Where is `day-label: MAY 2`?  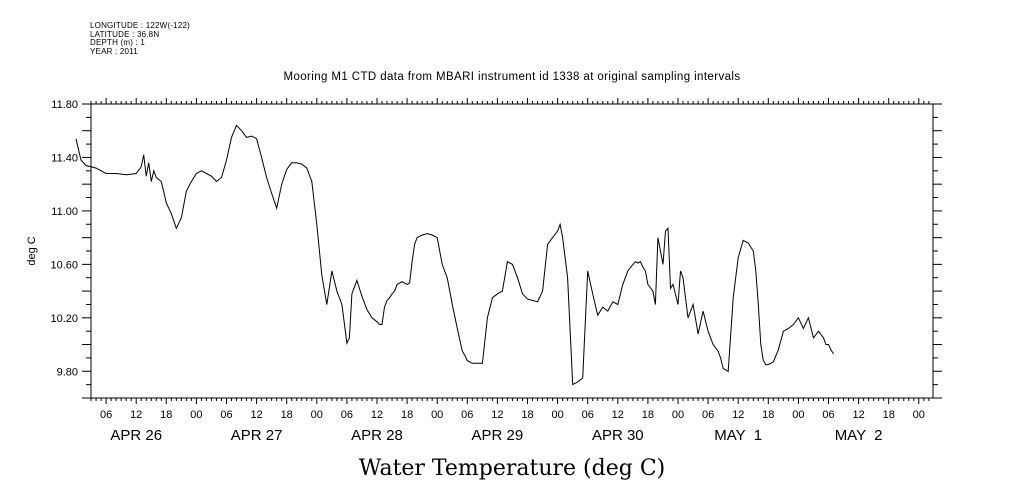 day-label: MAY 2 is located at coordinates (859, 435).